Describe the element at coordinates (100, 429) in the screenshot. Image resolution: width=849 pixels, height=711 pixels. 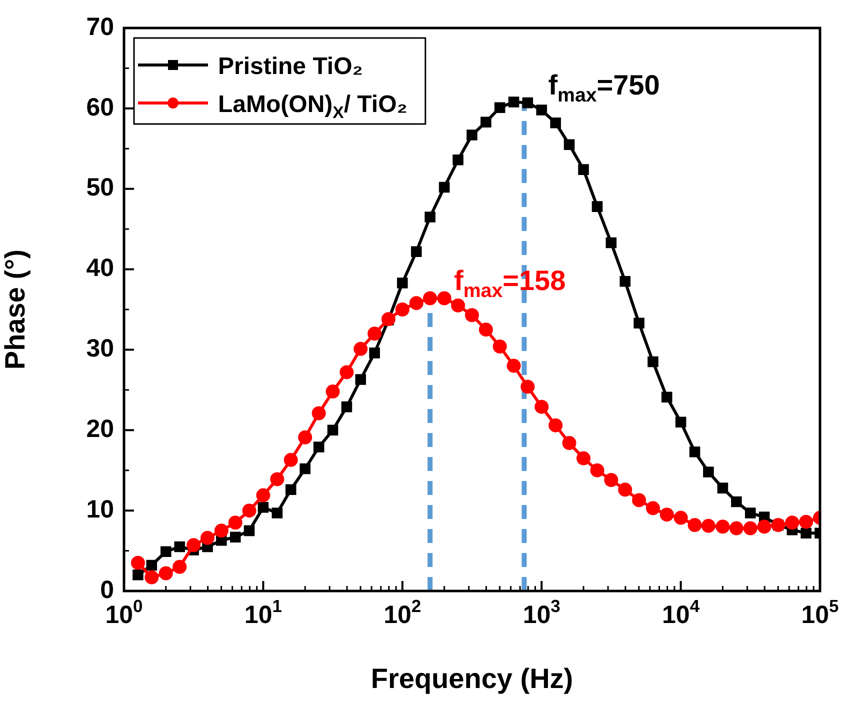
I see `y-tick-label: 20` at that location.